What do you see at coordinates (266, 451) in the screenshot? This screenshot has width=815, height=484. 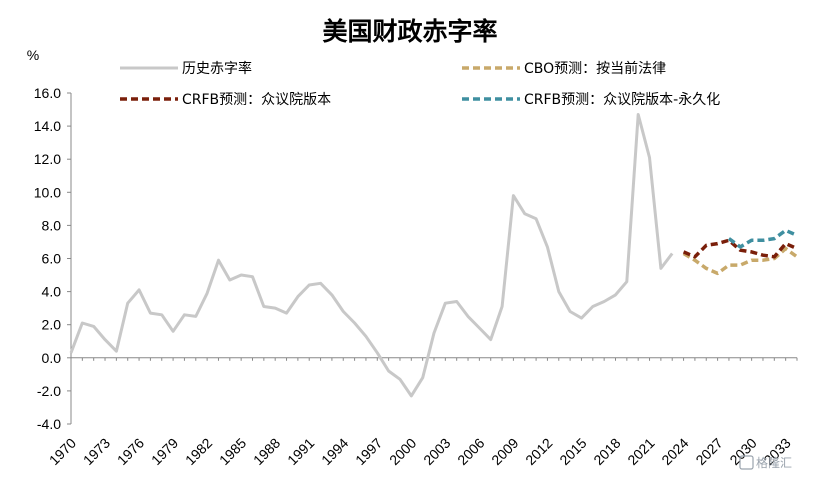 I see `x-tick-label: 1988` at bounding box center [266, 451].